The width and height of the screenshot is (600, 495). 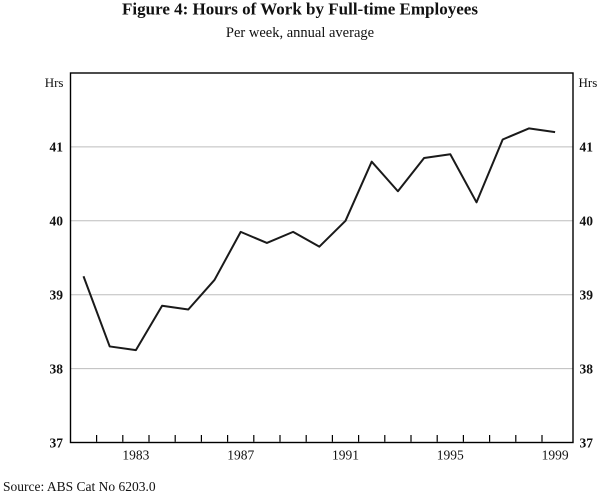 I want to click on chart-subtitle: Per week, annual average, so click(x=300, y=33).